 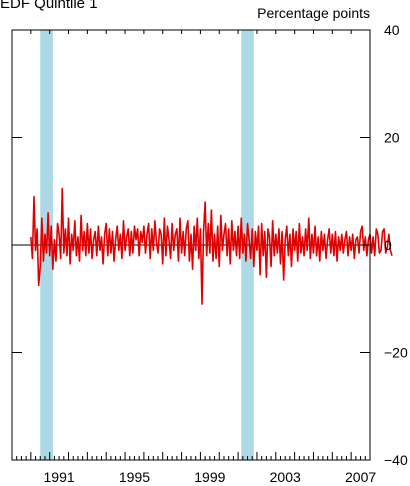 I want to click on y-tick-label: −20, so click(x=396, y=353).